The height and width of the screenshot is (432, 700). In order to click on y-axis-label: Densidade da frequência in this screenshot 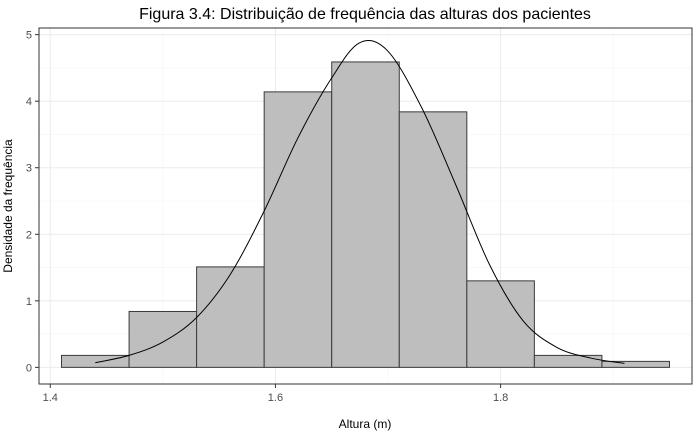, I will do `click(8, 206)`.